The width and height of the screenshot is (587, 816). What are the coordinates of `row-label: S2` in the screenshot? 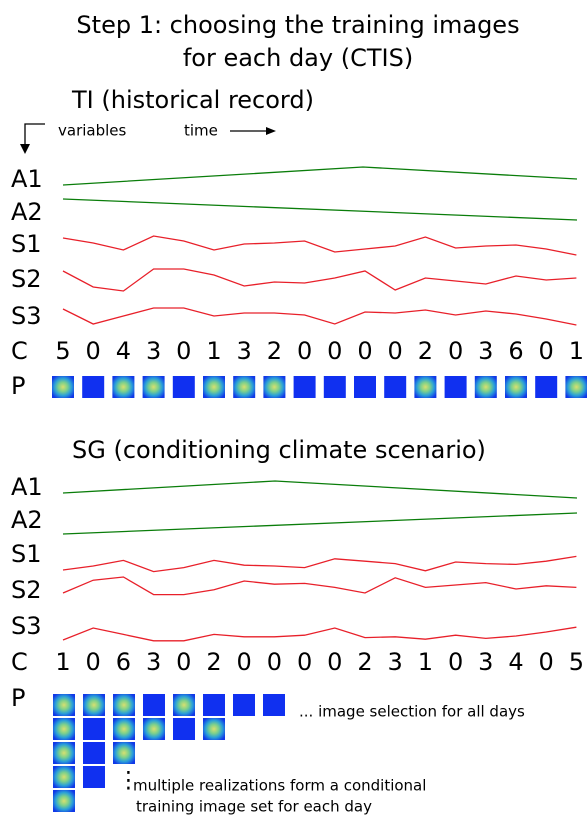 It's located at (26, 590).